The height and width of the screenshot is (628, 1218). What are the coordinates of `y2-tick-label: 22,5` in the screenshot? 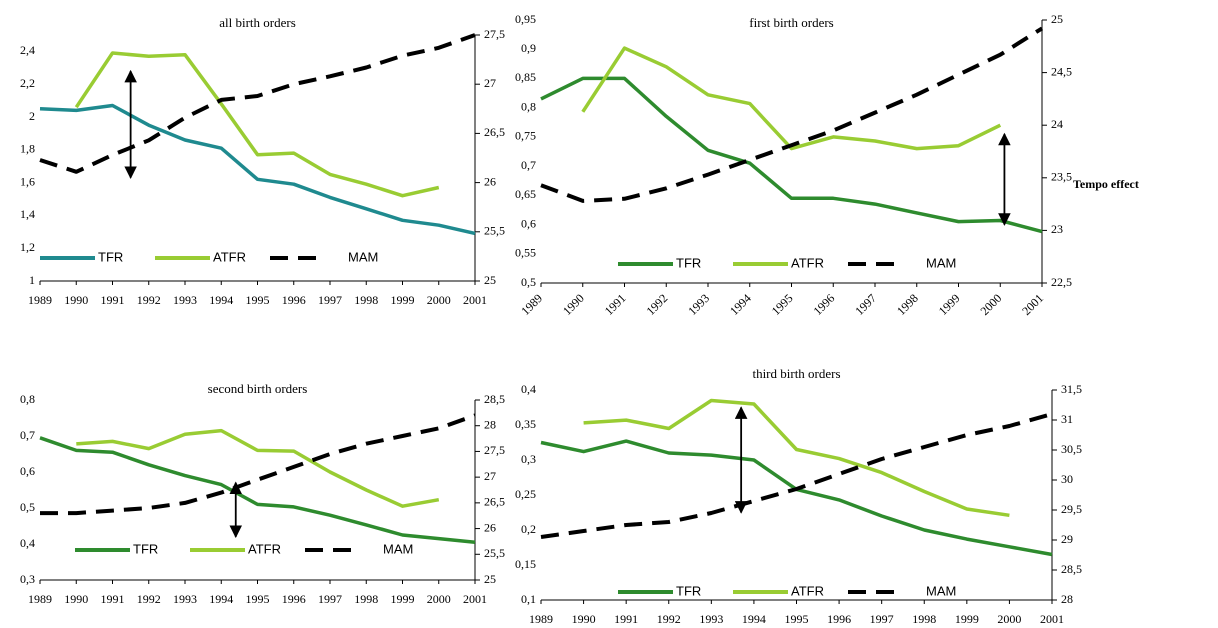 It's located at (1061, 282).